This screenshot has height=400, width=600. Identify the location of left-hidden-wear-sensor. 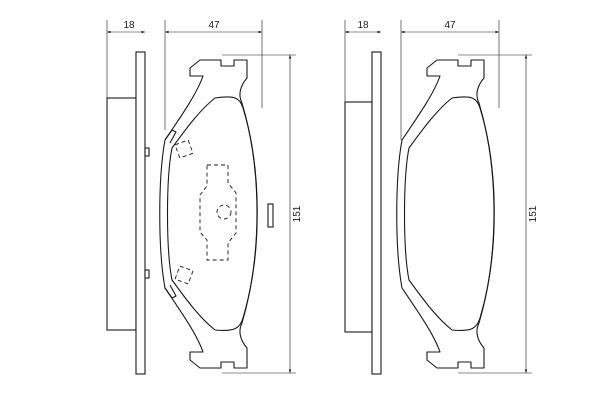
(218, 212).